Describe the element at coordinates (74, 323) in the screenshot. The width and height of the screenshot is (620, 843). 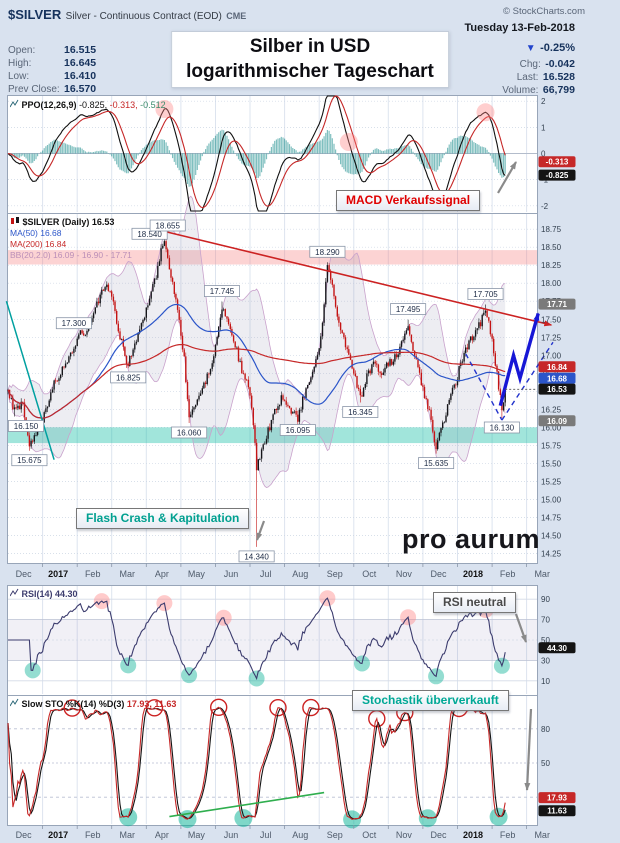
I see `svg-text: 17.300` at that location.